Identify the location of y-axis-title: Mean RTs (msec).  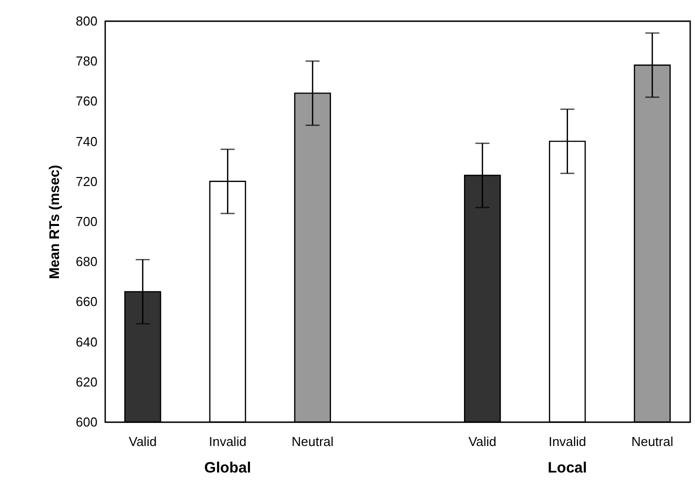
(54, 222).